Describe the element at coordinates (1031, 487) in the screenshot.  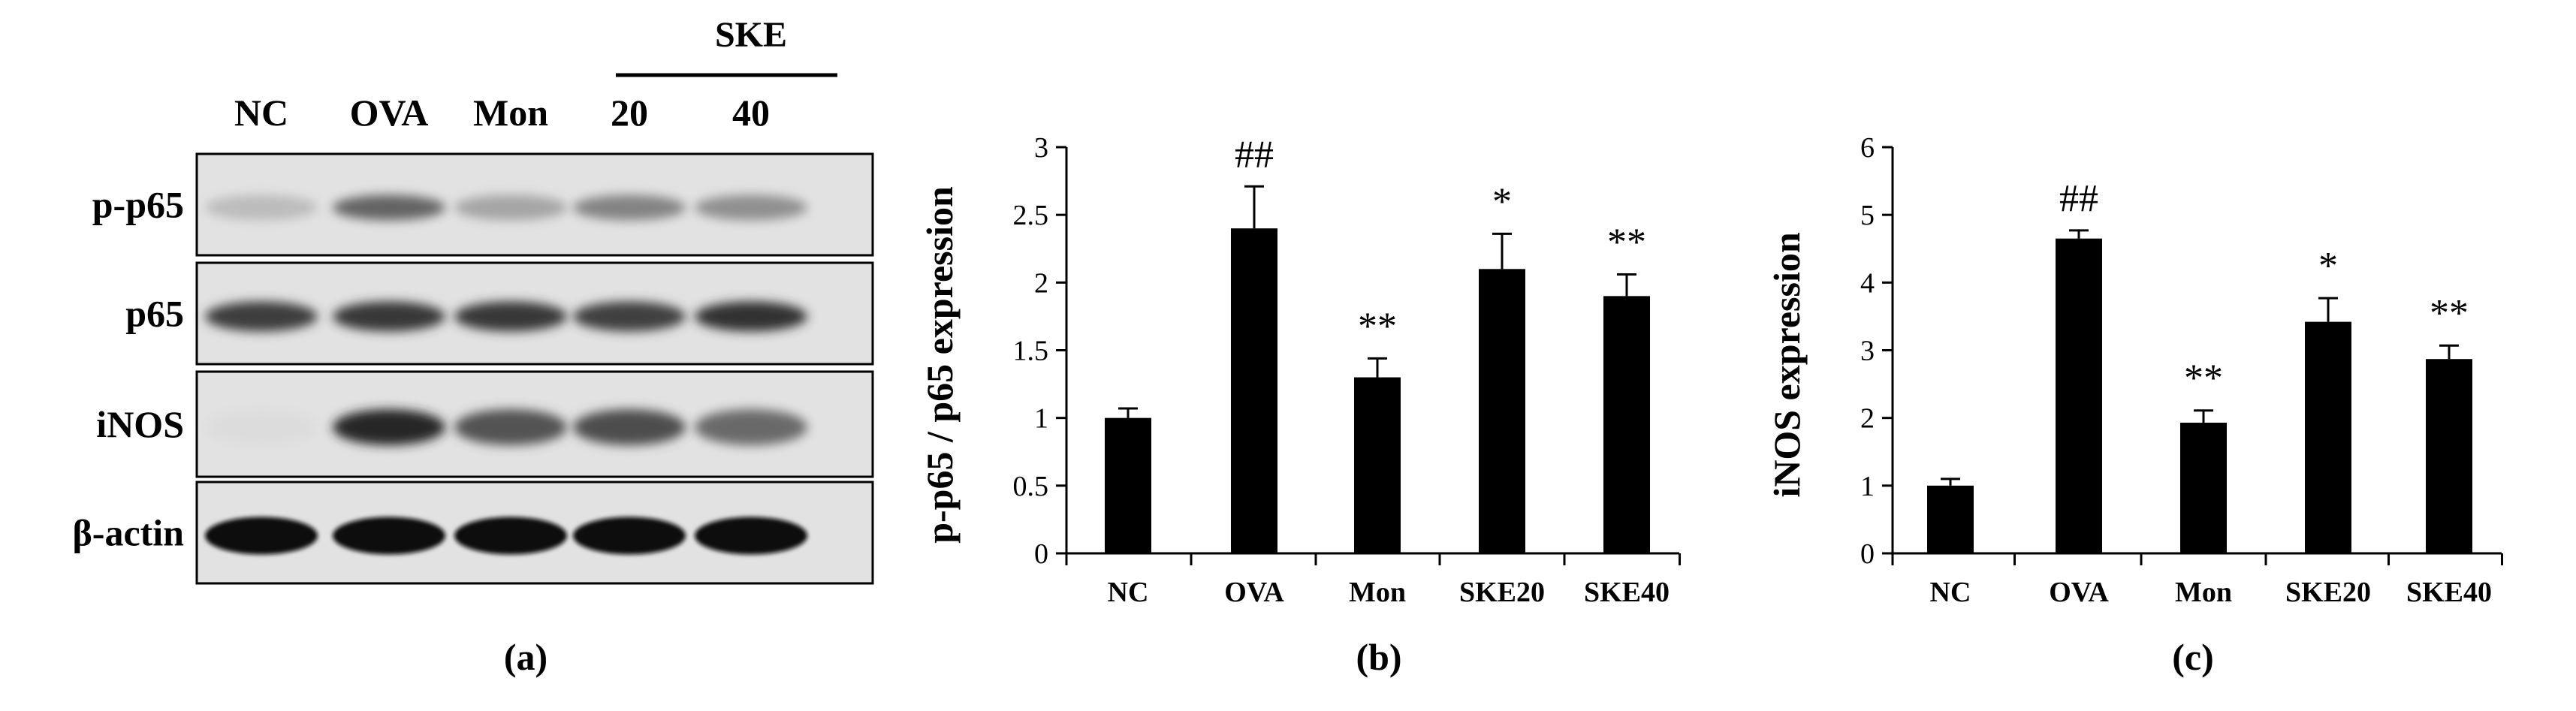
I see `chart-b-ytick-label: 0.5` at that location.